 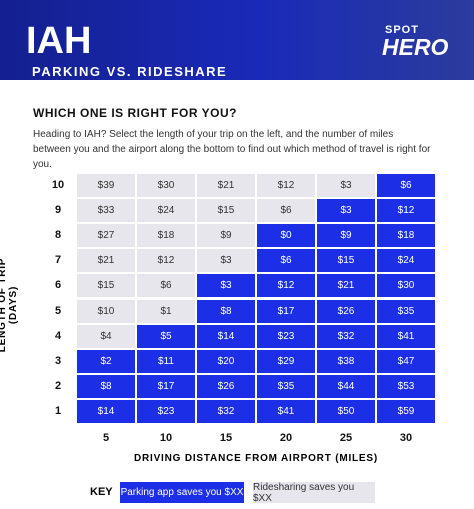 What do you see at coordinates (166, 438) in the screenshot?
I see `column-label: 10` at bounding box center [166, 438].